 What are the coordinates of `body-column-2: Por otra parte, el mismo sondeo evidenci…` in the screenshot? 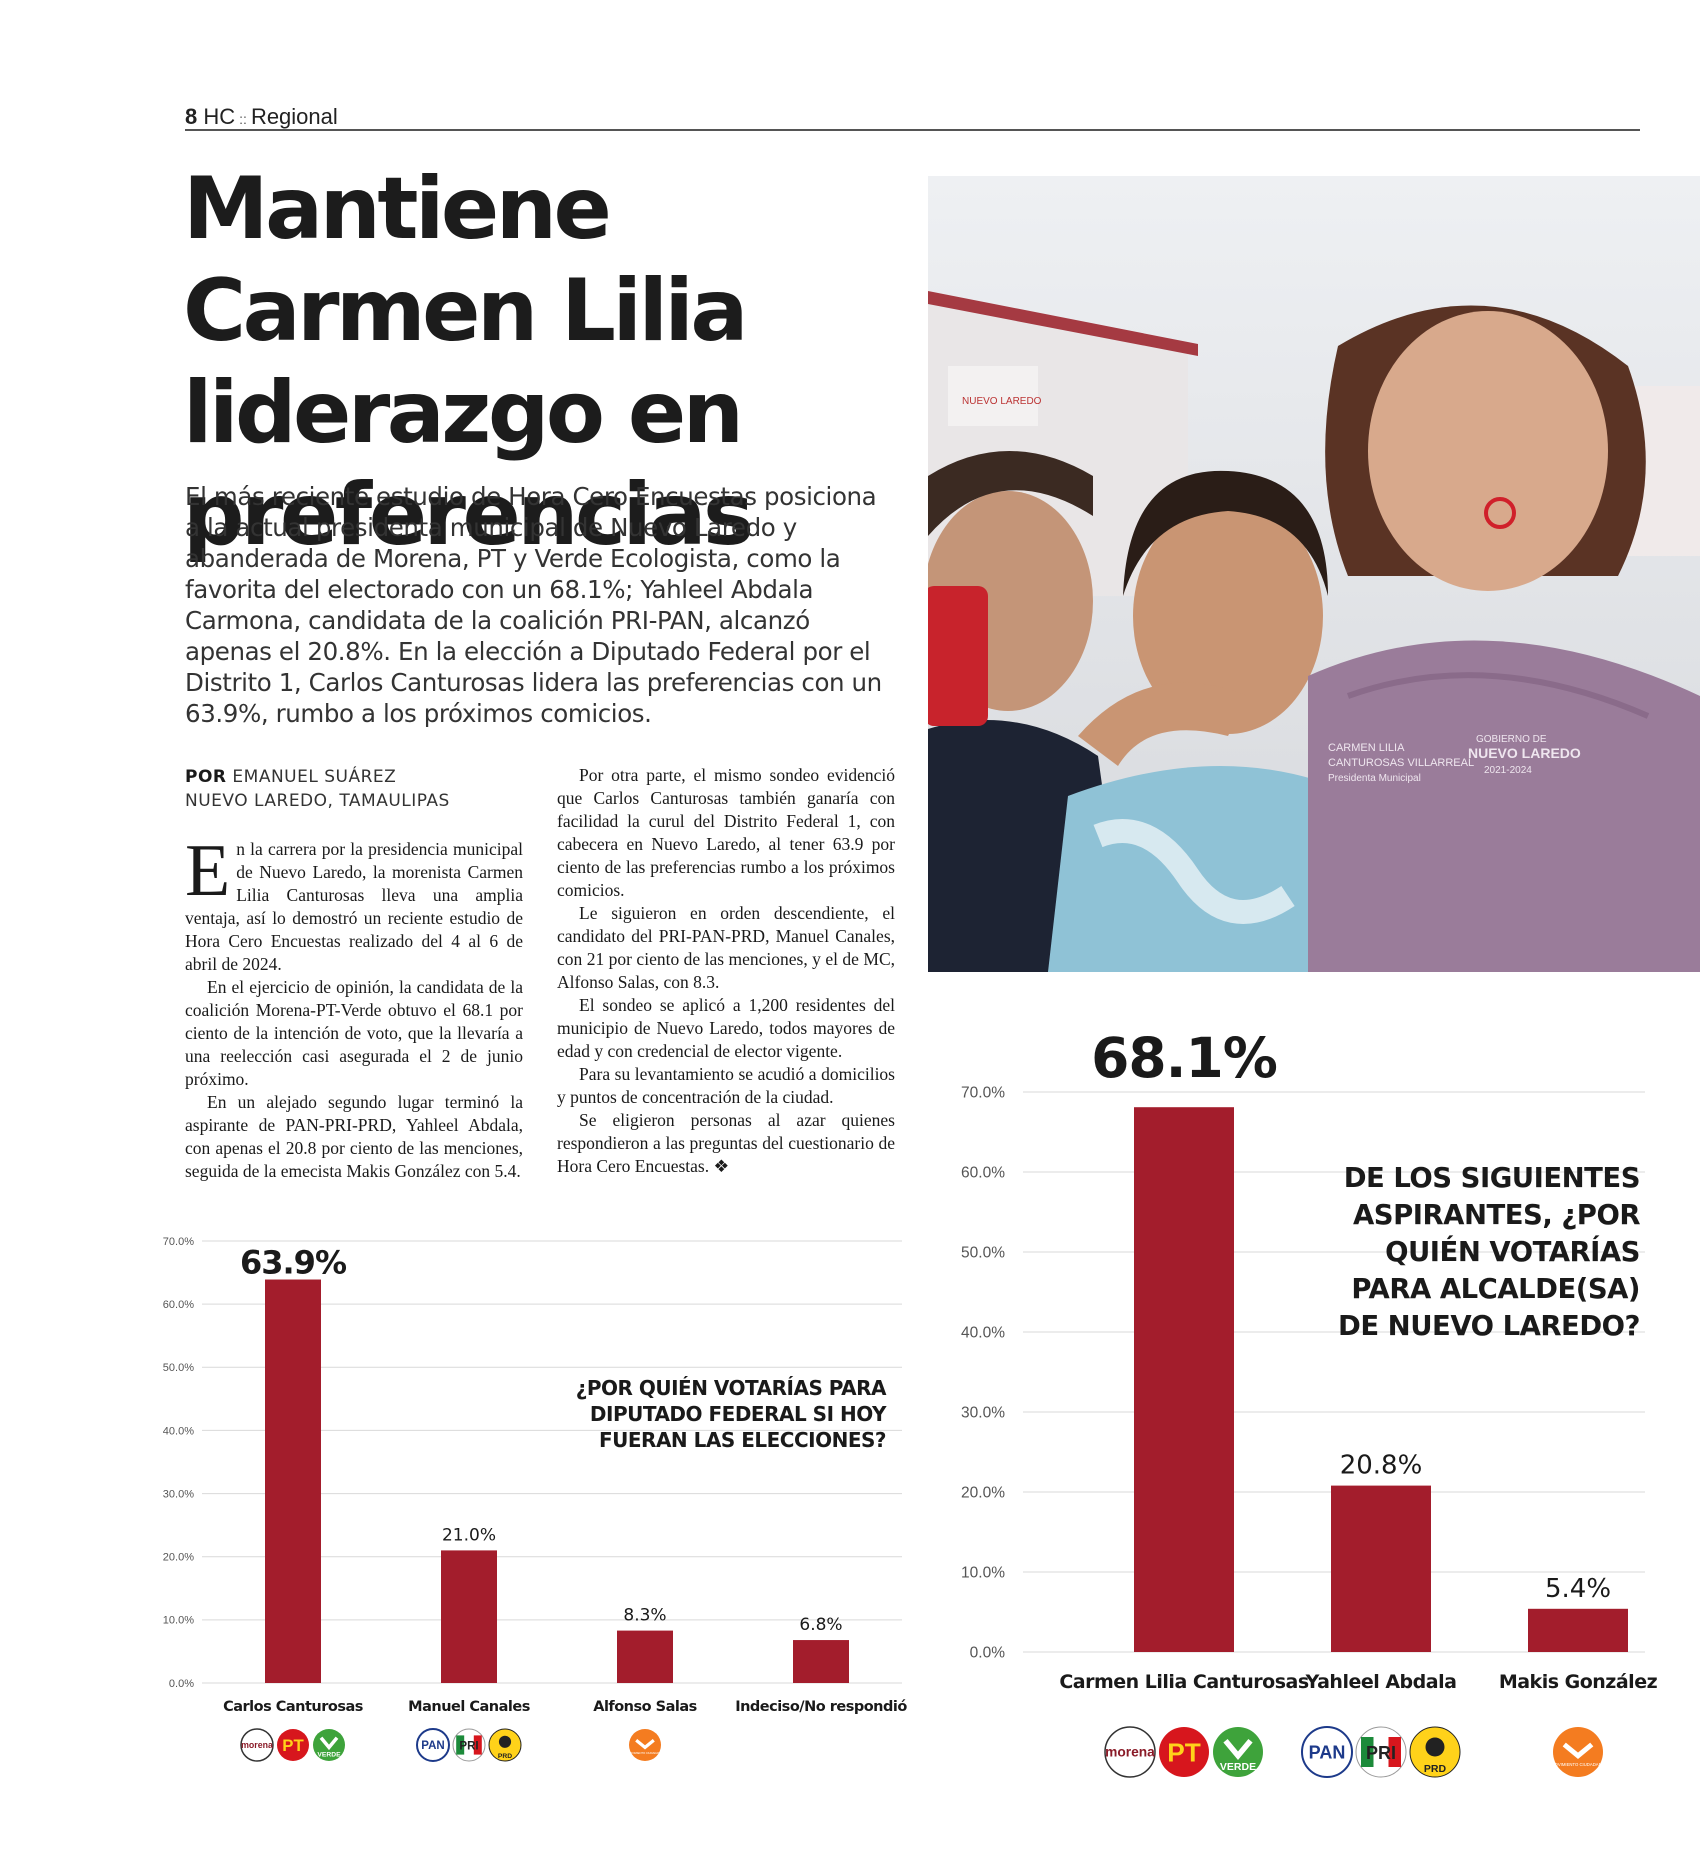 It's located at (726, 971).